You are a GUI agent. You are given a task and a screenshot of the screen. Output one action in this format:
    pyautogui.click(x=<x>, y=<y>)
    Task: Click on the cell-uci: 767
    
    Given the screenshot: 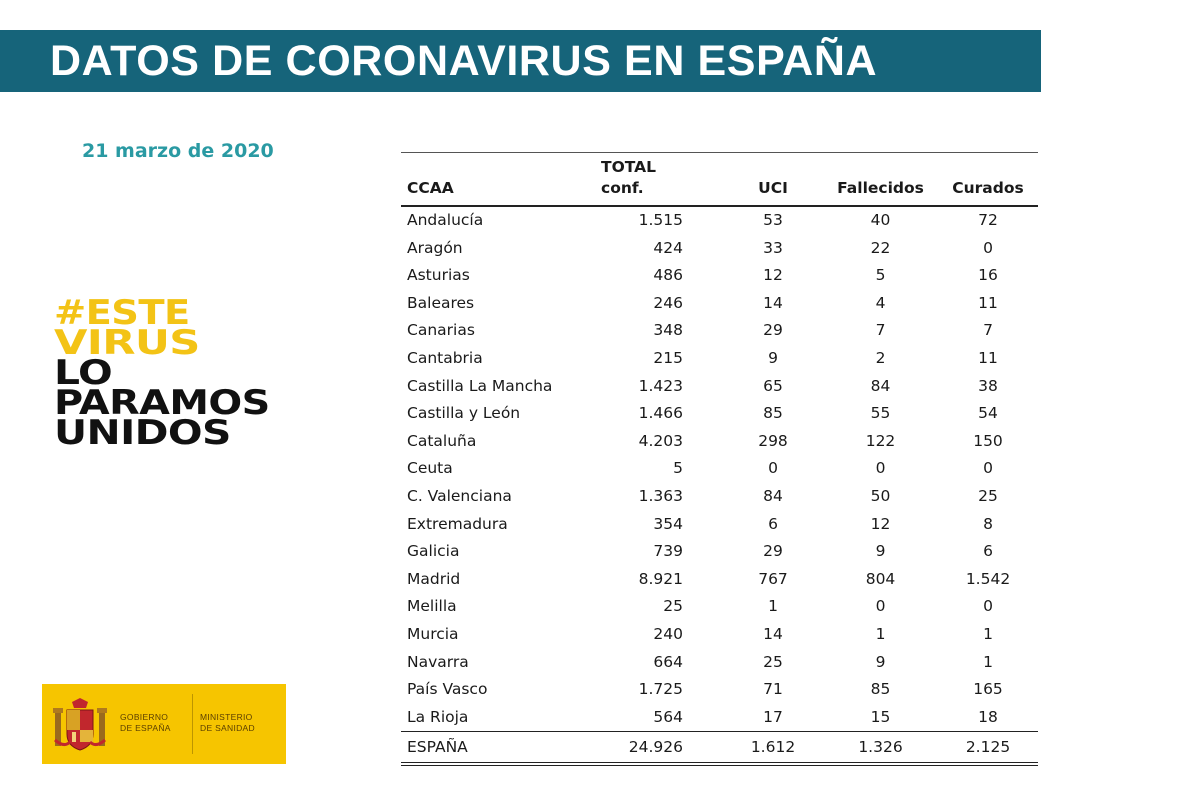 What is the action you would take?
    pyautogui.click(x=773, y=578)
    